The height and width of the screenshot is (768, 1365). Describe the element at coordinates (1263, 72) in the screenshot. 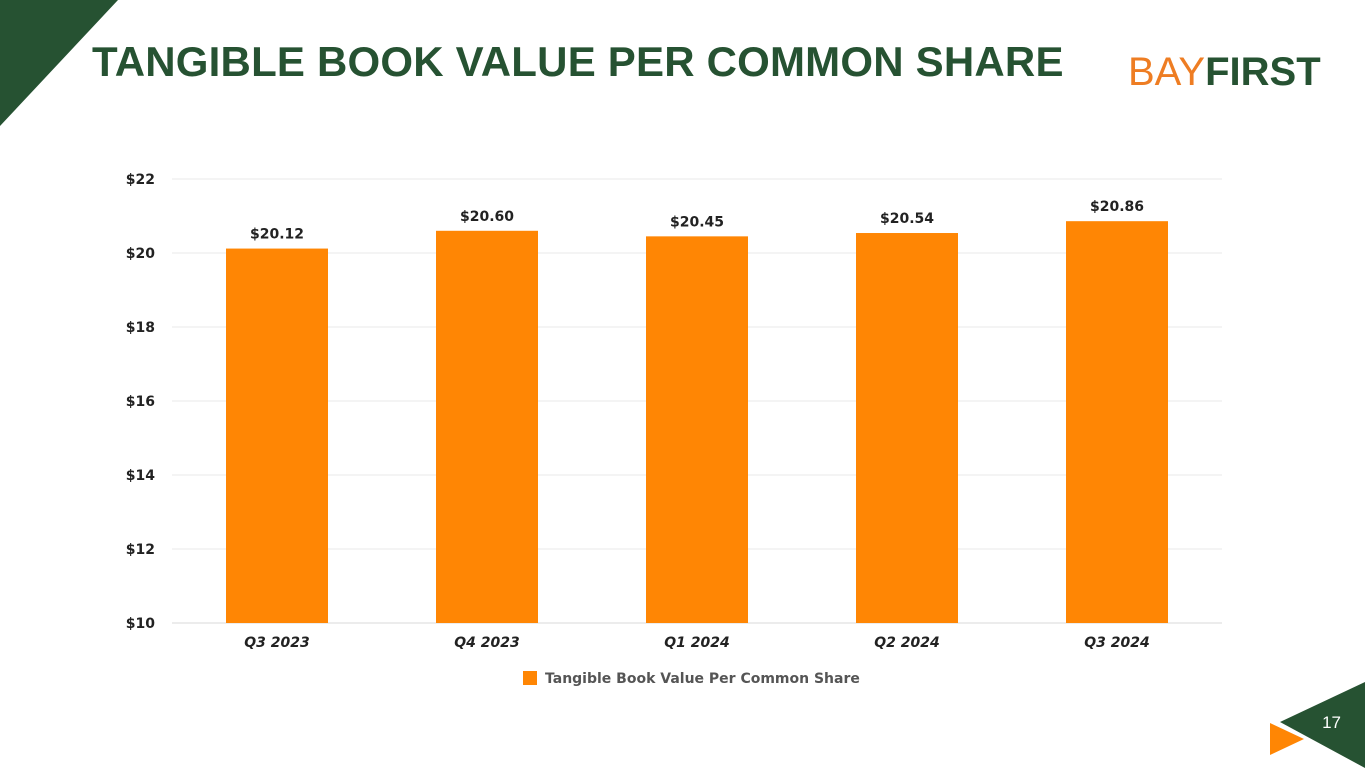

I see `logo-first-text: FIRST` at that location.